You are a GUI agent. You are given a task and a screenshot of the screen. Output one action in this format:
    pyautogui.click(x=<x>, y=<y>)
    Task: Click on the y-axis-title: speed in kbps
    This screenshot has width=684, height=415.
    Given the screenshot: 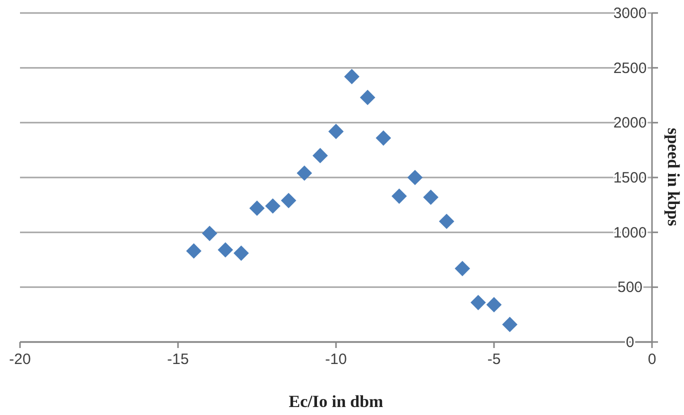 What is the action you would take?
    pyautogui.click(x=673, y=177)
    